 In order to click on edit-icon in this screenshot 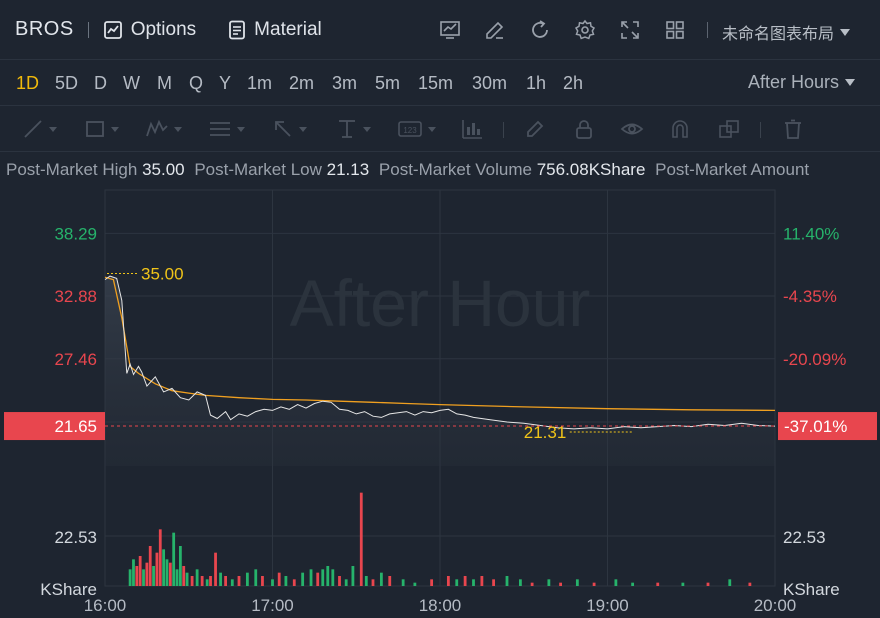, I will do `click(495, 30)`.